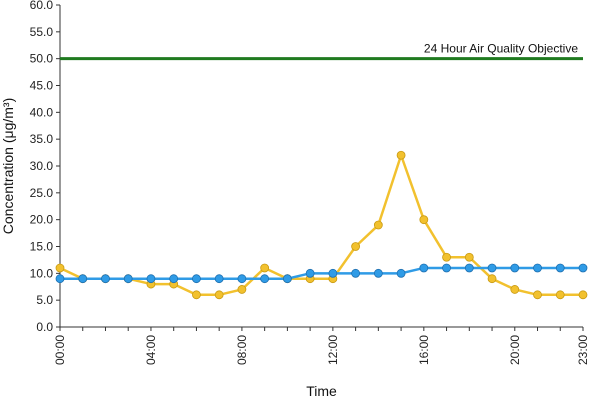  Describe the element at coordinates (151, 350) in the screenshot. I see `x-tick-label: 04:00` at that location.